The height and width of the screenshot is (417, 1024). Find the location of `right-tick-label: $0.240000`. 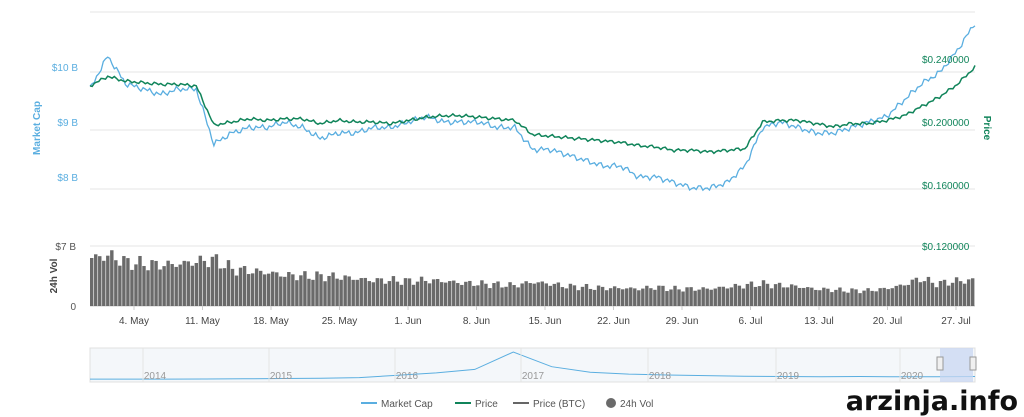

right-tick-label: $0.240000 is located at coordinates (946, 60).